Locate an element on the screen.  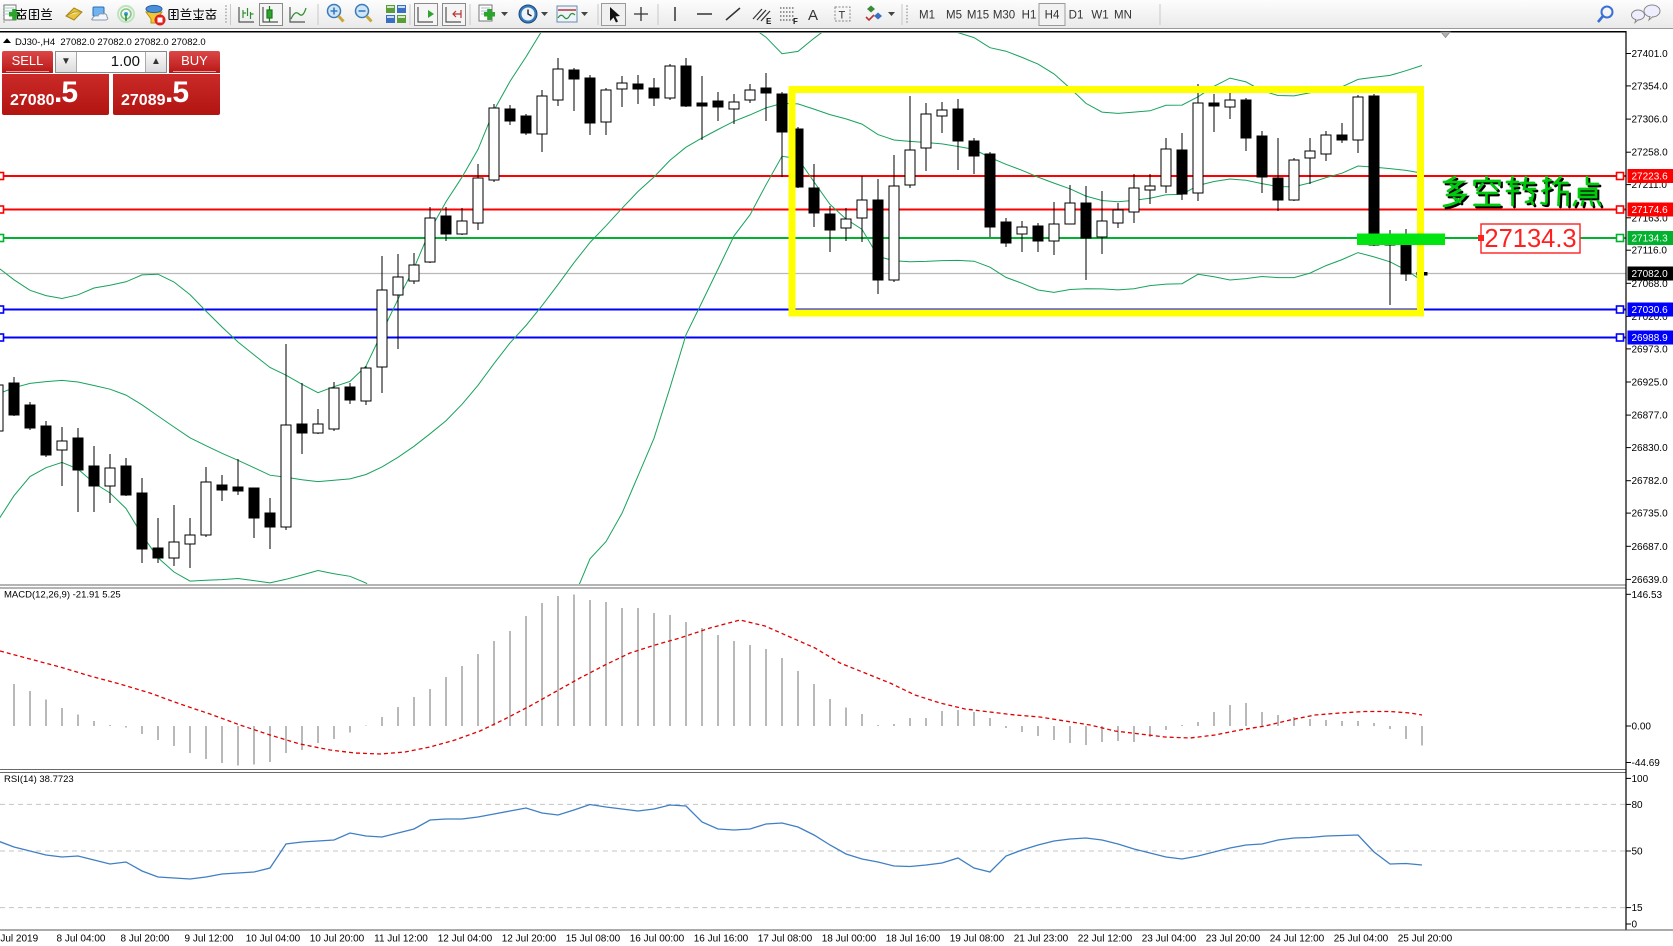
svg-text: 50 is located at coordinates (1638, 852).